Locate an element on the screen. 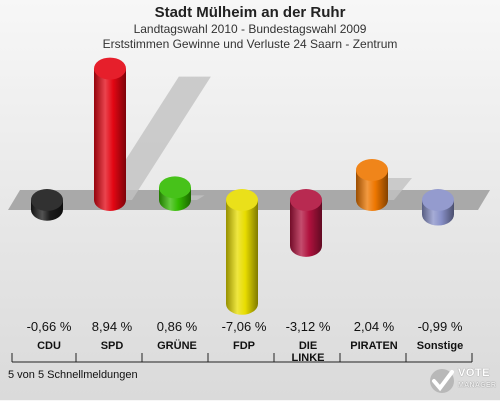  value-label: -7,06 % is located at coordinates (244, 326).